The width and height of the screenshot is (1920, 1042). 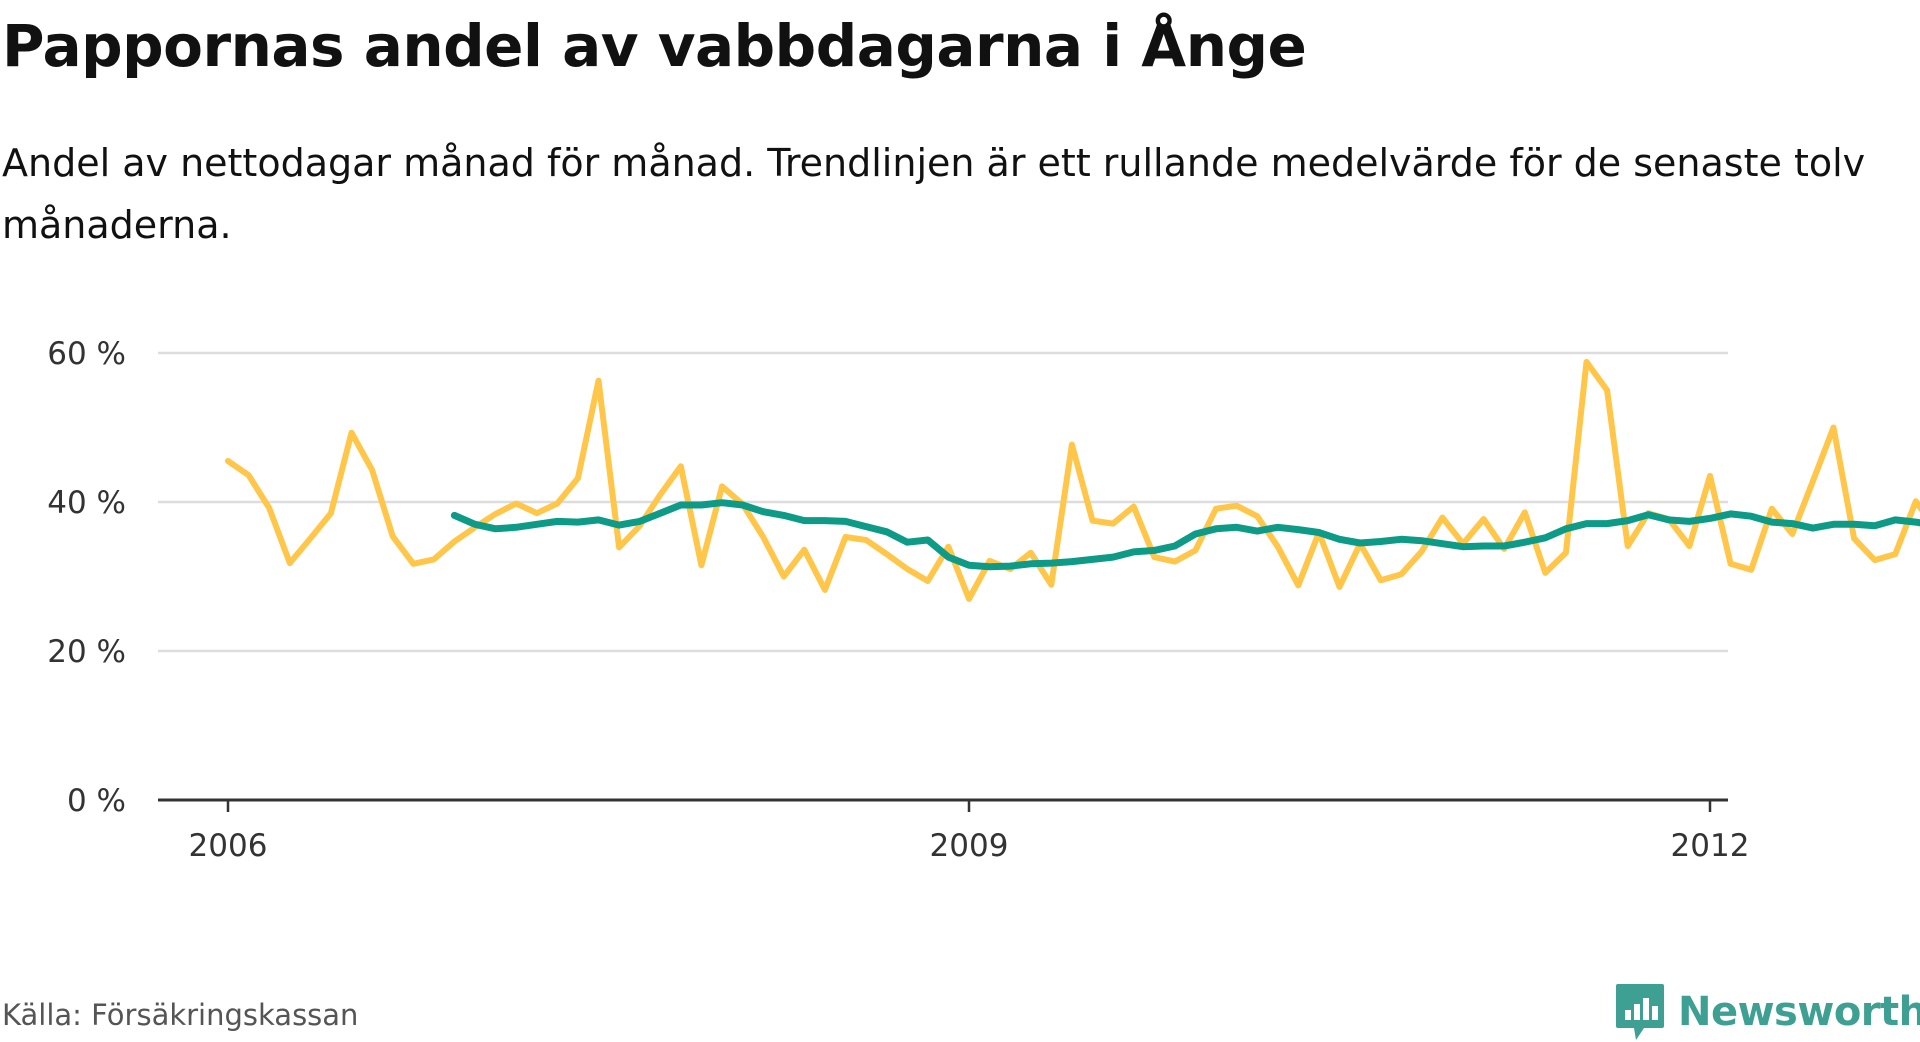 What do you see at coordinates (96, 801) in the screenshot?
I see `y-tick-label: 0 %` at bounding box center [96, 801].